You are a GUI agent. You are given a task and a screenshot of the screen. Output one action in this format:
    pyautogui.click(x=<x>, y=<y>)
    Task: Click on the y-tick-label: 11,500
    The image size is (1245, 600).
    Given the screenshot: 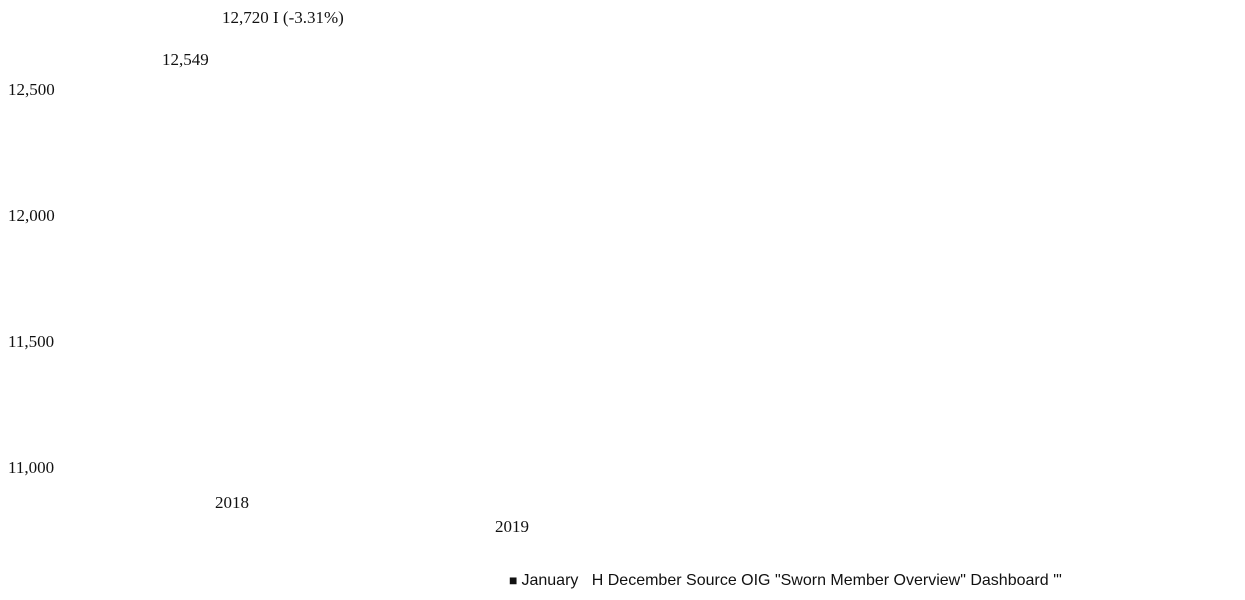 What is the action you would take?
    pyautogui.click(x=31, y=341)
    